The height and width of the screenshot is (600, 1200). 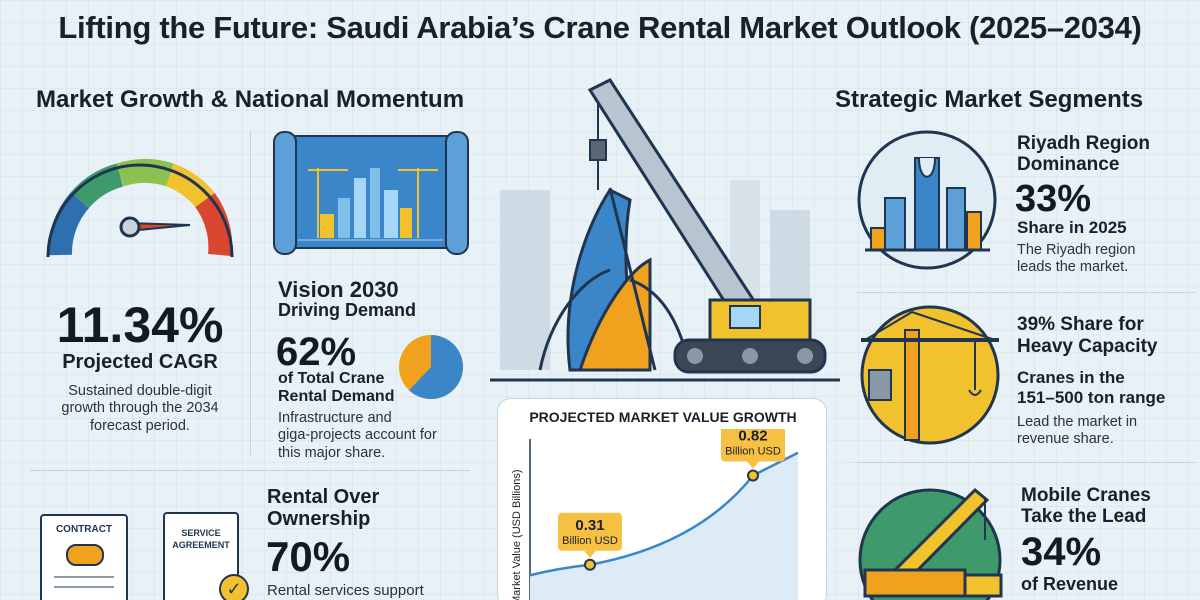 I want to click on tower-crane-icon, so click(x=930, y=375).